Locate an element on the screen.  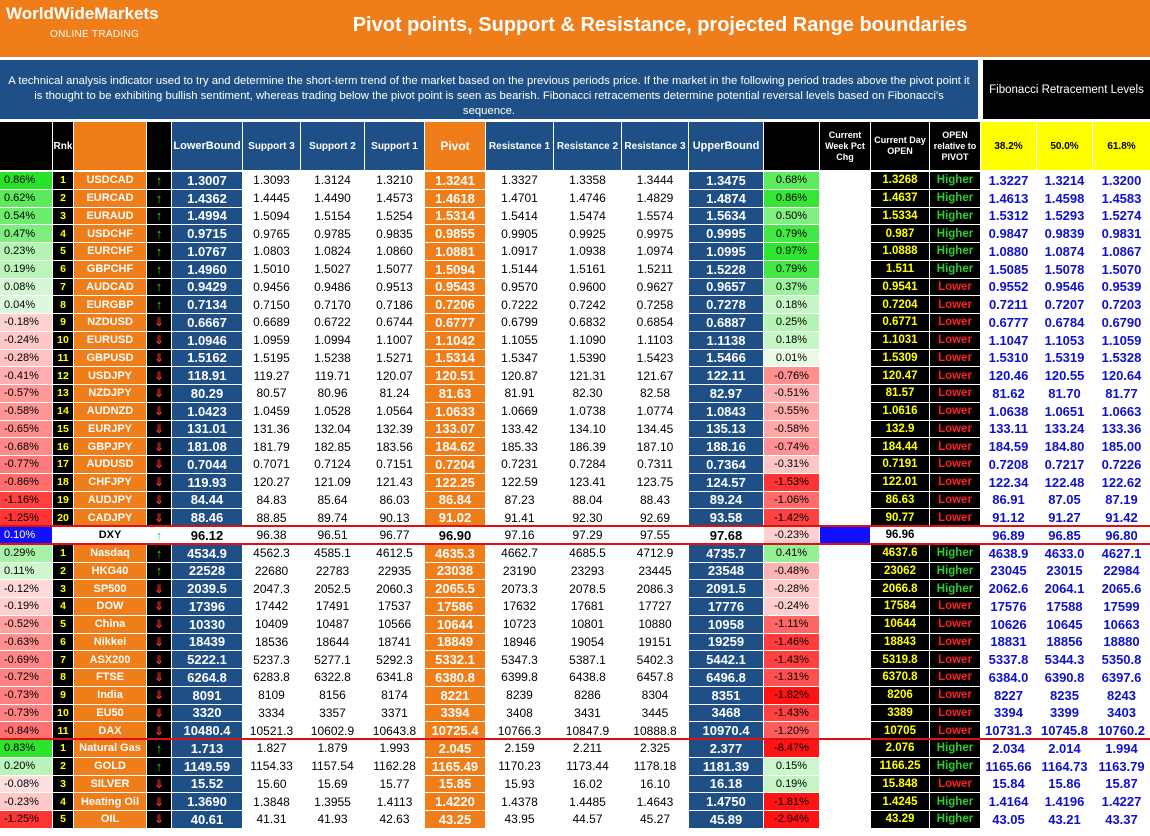
cell-upper: 0.9657 is located at coordinates (726, 287).